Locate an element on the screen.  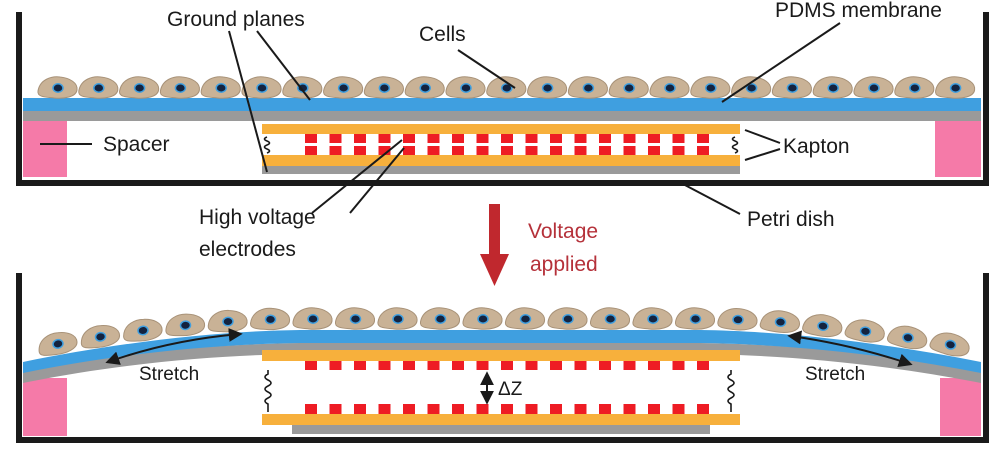
electrodes-top-upper is located at coordinates (507, 138).